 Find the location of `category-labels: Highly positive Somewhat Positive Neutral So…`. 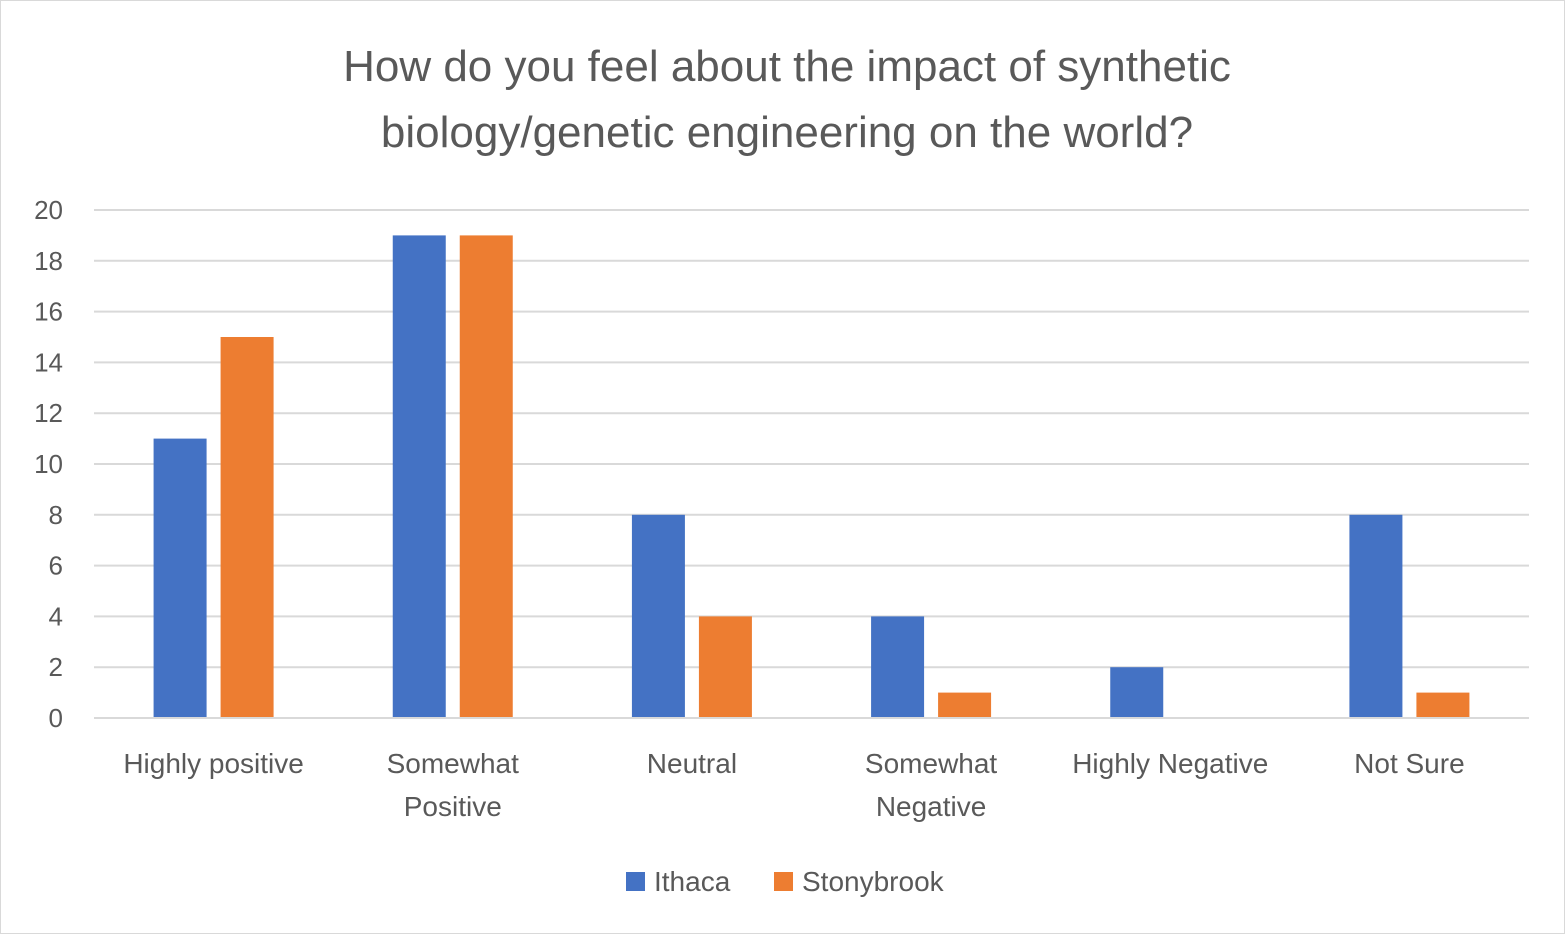

category-labels: Highly positive Somewhat Positive Neutral So… is located at coordinates (793, 785).